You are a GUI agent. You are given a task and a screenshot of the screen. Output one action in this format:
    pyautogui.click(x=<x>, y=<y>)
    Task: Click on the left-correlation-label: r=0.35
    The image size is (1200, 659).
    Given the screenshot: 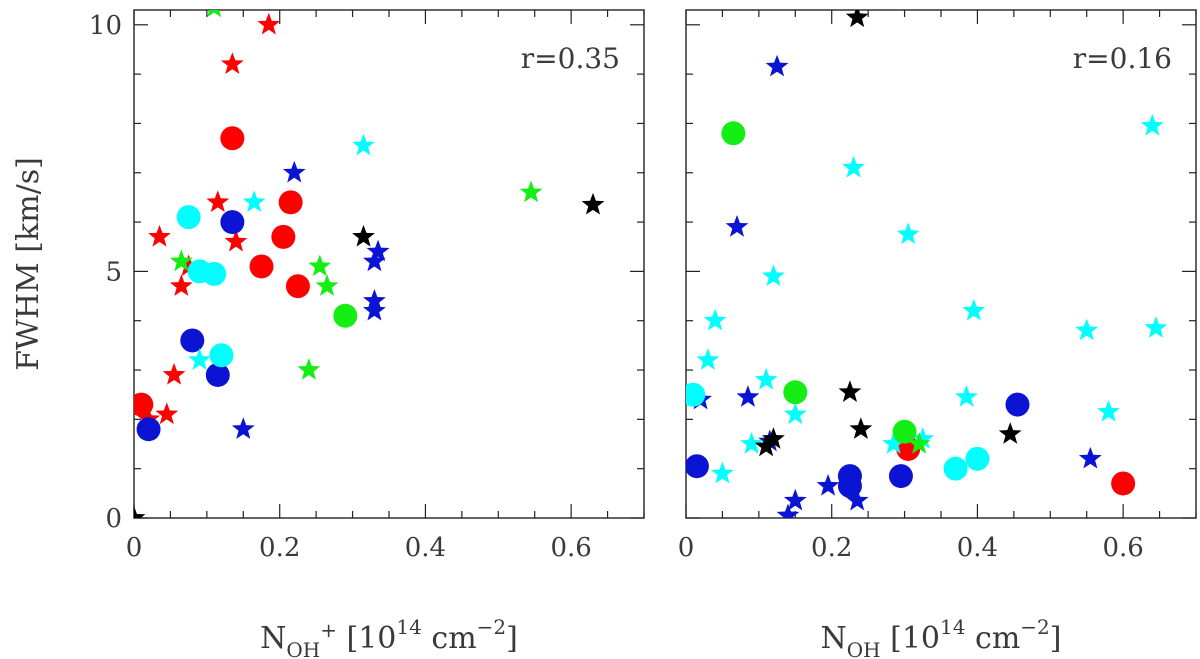 What is the action you would take?
    pyautogui.click(x=570, y=58)
    